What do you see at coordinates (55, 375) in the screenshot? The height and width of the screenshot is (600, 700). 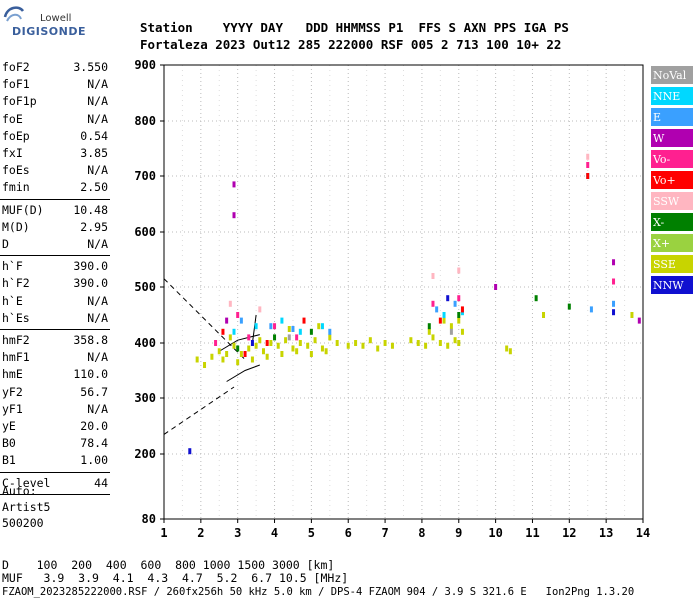 I see `param-row: hmE 110.0` at bounding box center [55, 375].